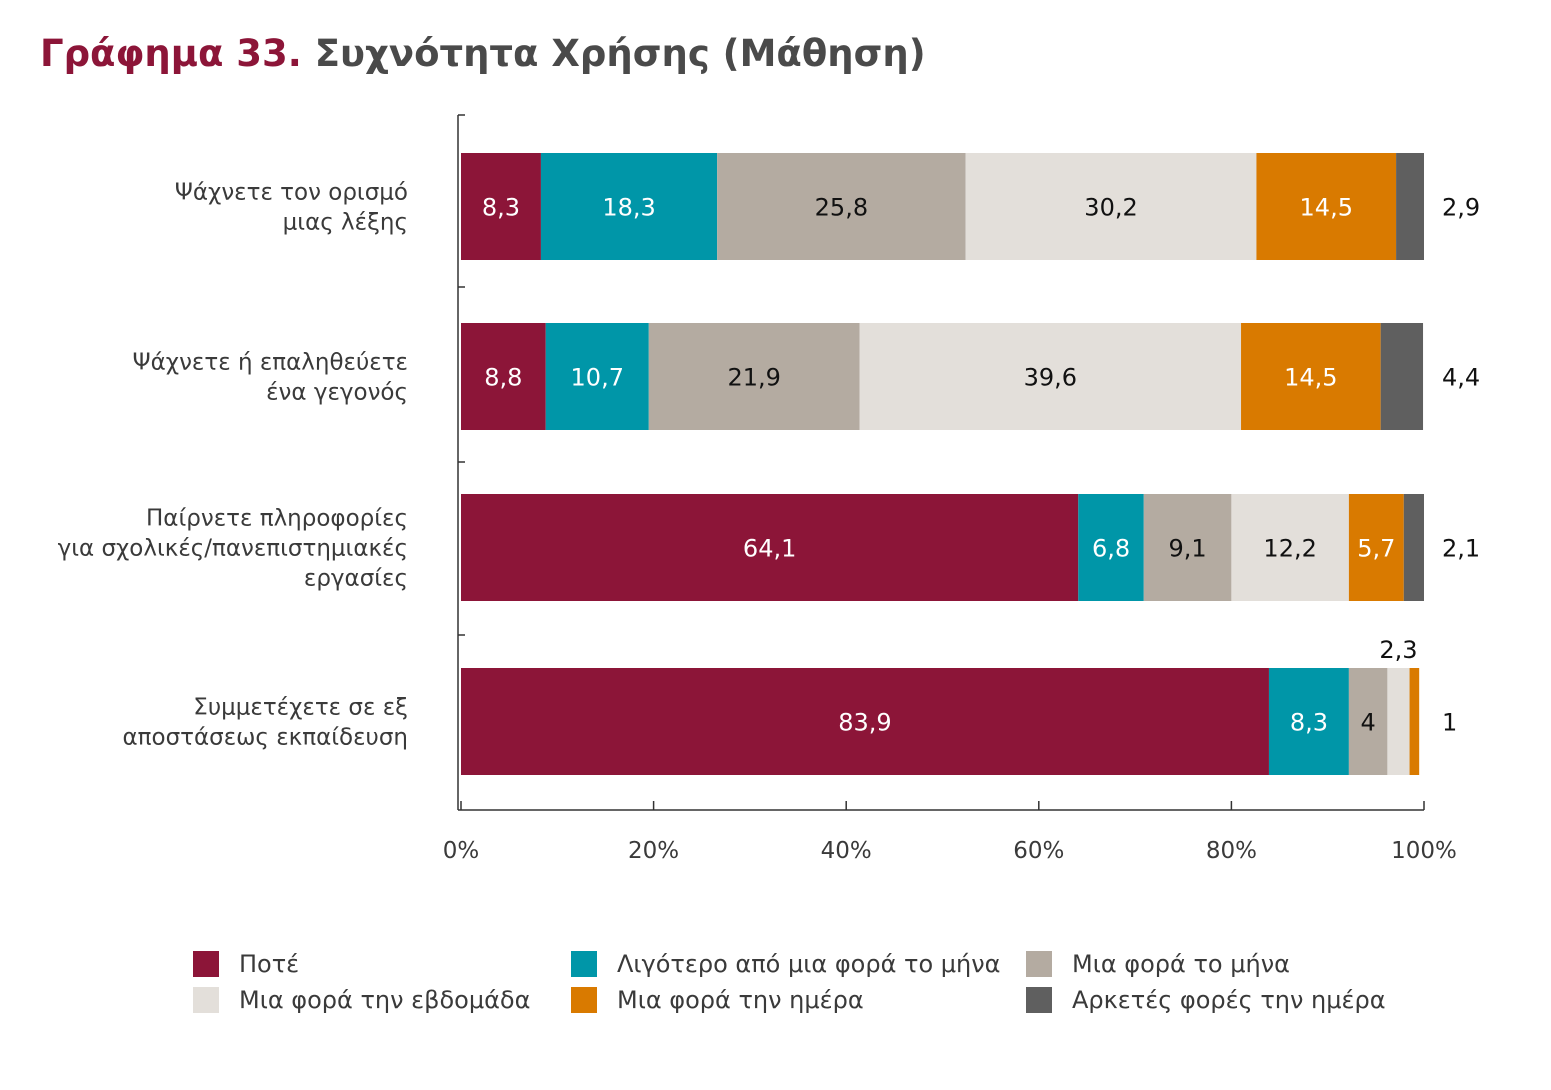 Image resolution: width=1551 pixels, height=1090 pixels. I want to click on legend-label: Μια φορά την ημέρα, so click(740, 1000).